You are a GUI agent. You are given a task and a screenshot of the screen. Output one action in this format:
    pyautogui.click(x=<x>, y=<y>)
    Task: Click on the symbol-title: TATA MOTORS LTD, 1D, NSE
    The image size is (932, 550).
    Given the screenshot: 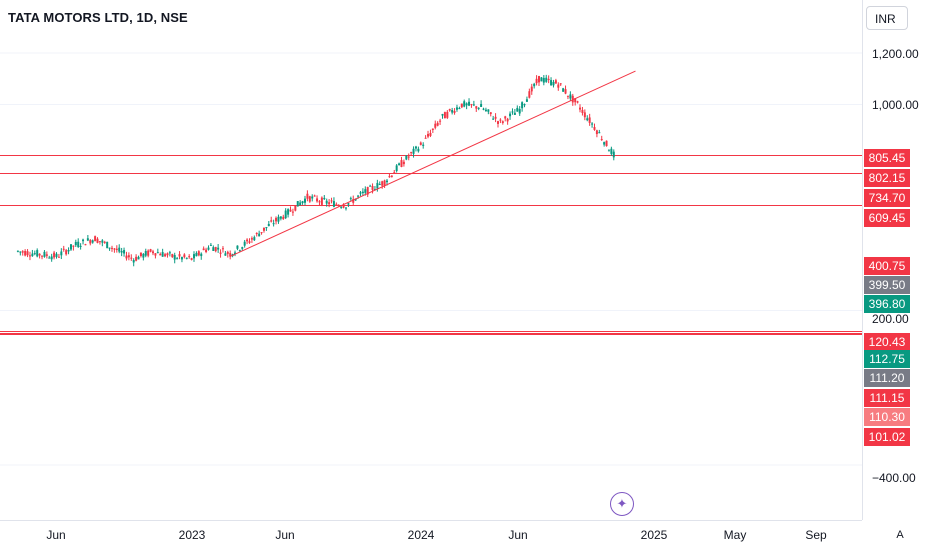 What is the action you would take?
    pyautogui.click(x=98, y=17)
    